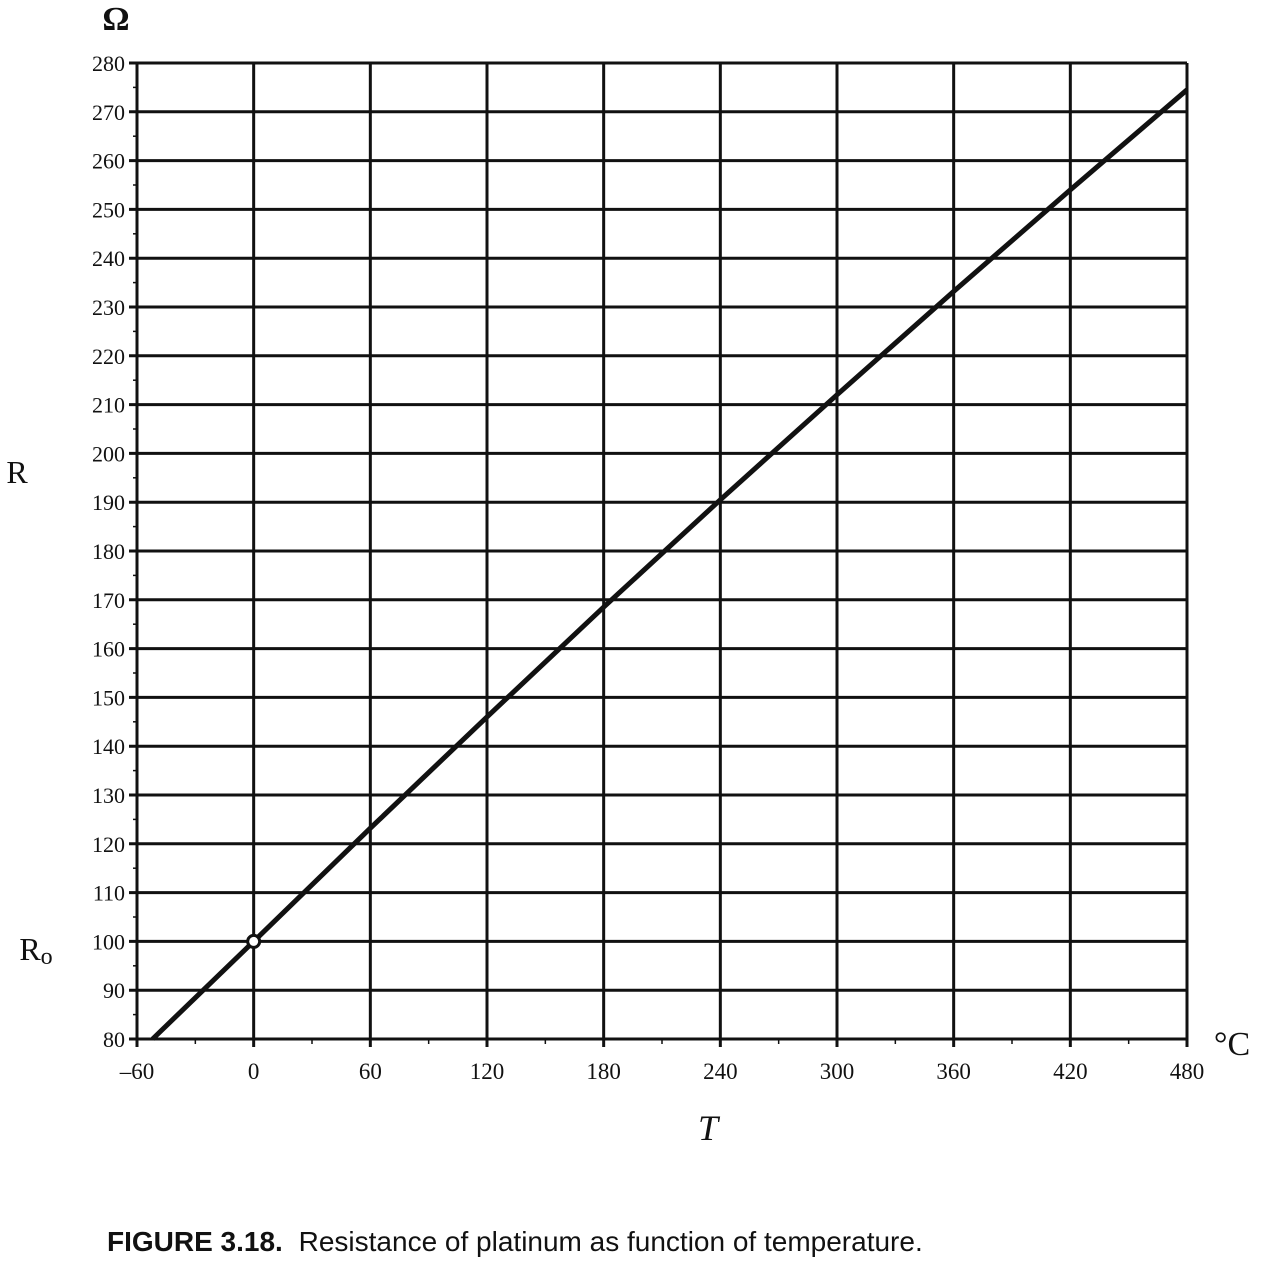 This screenshot has width=1265, height=1286. What do you see at coordinates (108, 844) in the screenshot?
I see `y-tick-label: 120` at bounding box center [108, 844].